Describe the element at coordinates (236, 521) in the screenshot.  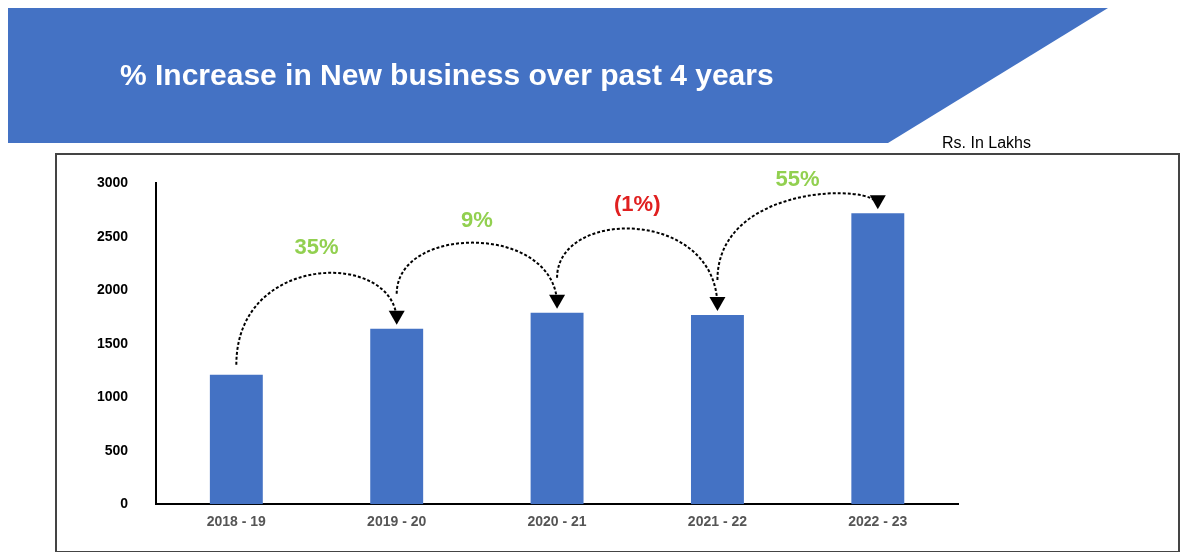
I see `x-tick-label: 2018 - 19` at that location.